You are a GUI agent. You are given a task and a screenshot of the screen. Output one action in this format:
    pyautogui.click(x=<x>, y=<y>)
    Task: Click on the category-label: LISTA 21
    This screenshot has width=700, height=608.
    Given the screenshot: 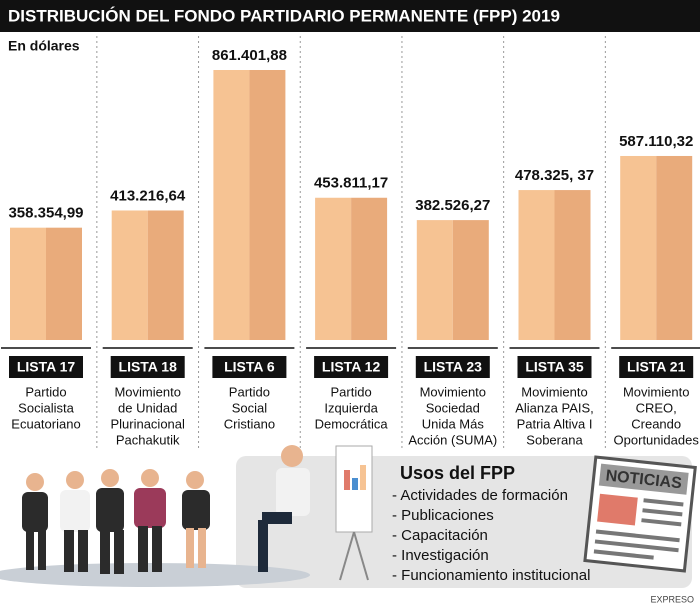 What is the action you would take?
    pyautogui.click(x=656, y=367)
    